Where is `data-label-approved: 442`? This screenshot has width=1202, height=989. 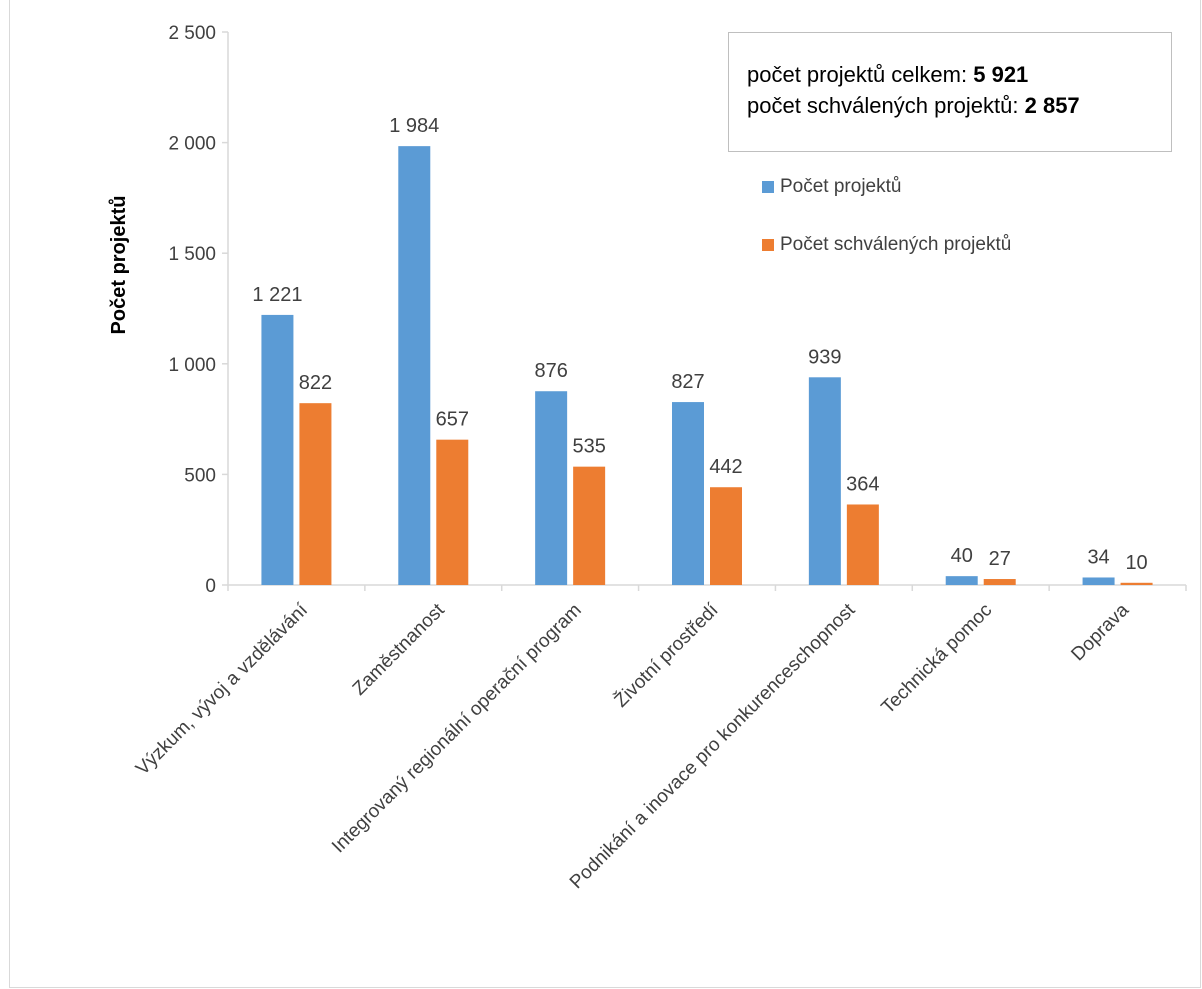 data-label-approved: 442 is located at coordinates (725, 467).